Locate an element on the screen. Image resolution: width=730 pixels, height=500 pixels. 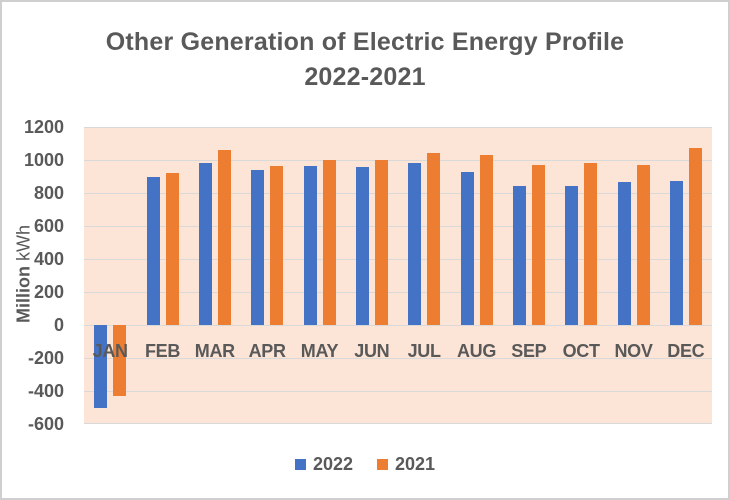
y-tick-label: 200 is located at coordinates (48, 292).